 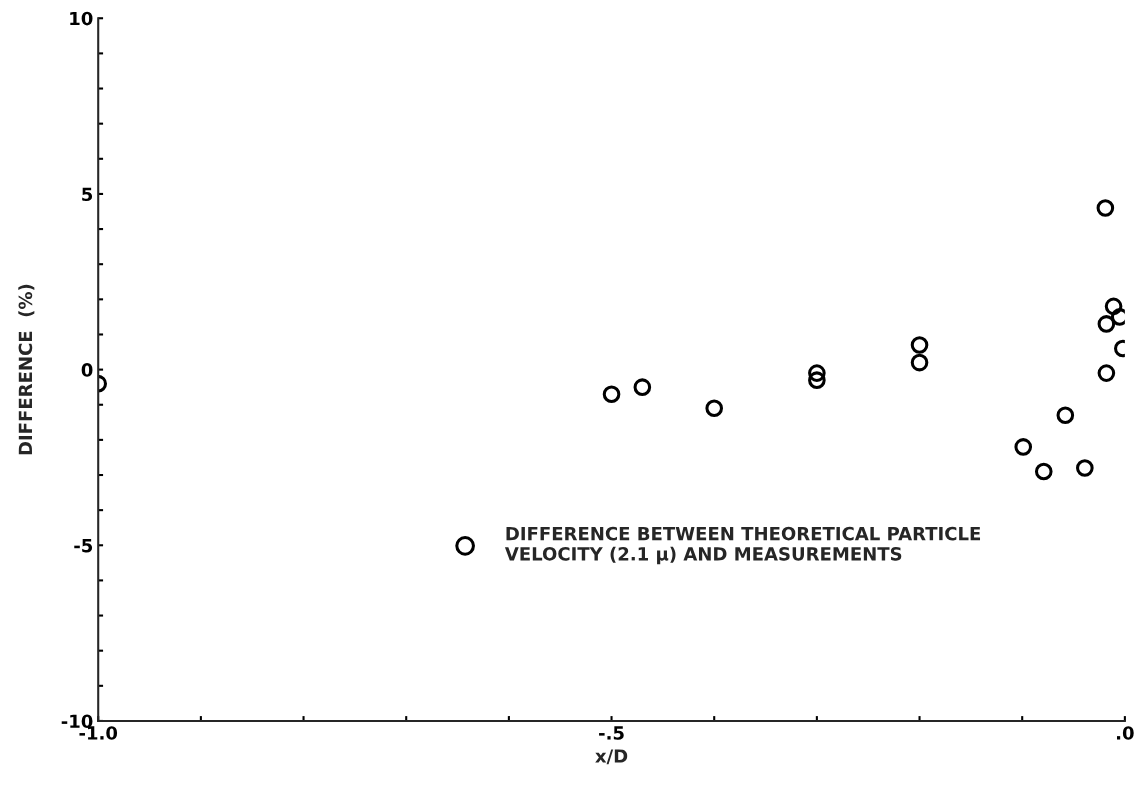 What do you see at coordinates (742, 545) in the screenshot?
I see `legend-label: DIFFERENCE BETWEEN THEORETICAL PARTICLE VELOCITY (2.1 μ) AND MEASUREMENTS` at bounding box center [742, 545].